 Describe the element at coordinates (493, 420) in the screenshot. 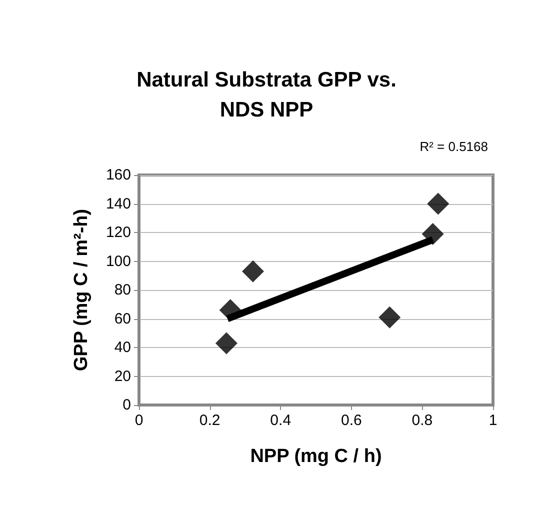

I see `x-tick-label: 1` at that location.